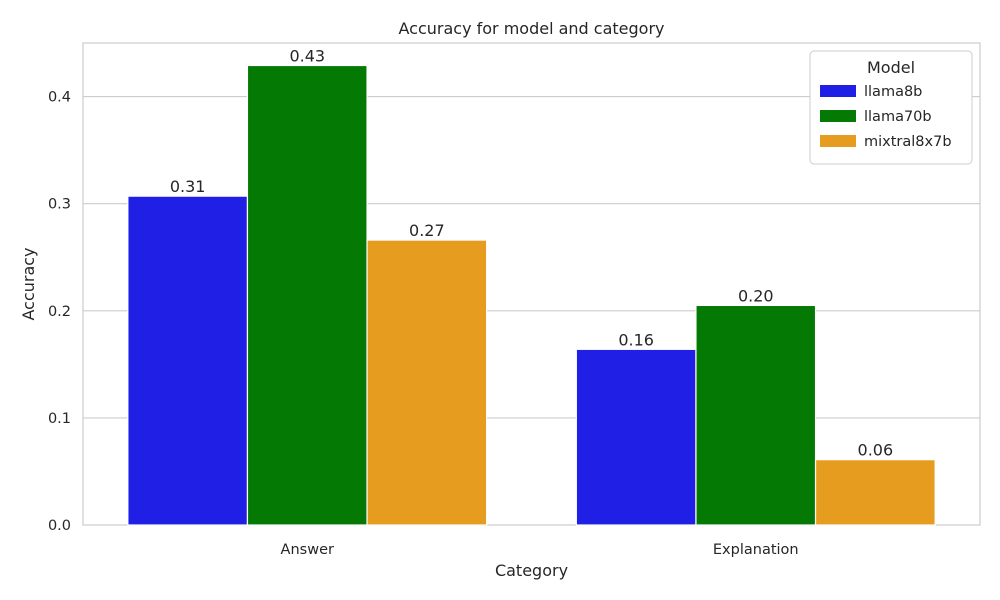  What do you see at coordinates (636, 437) in the screenshot?
I see `bar-llama8b-explanation` at bounding box center [636, 437].